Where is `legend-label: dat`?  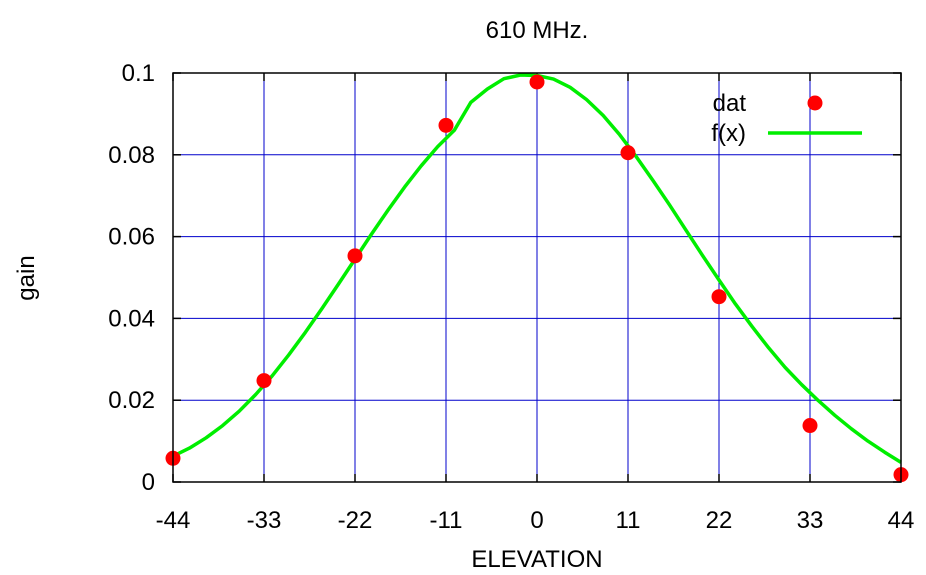
legend-label: dat is located at coordinates (730, 103).